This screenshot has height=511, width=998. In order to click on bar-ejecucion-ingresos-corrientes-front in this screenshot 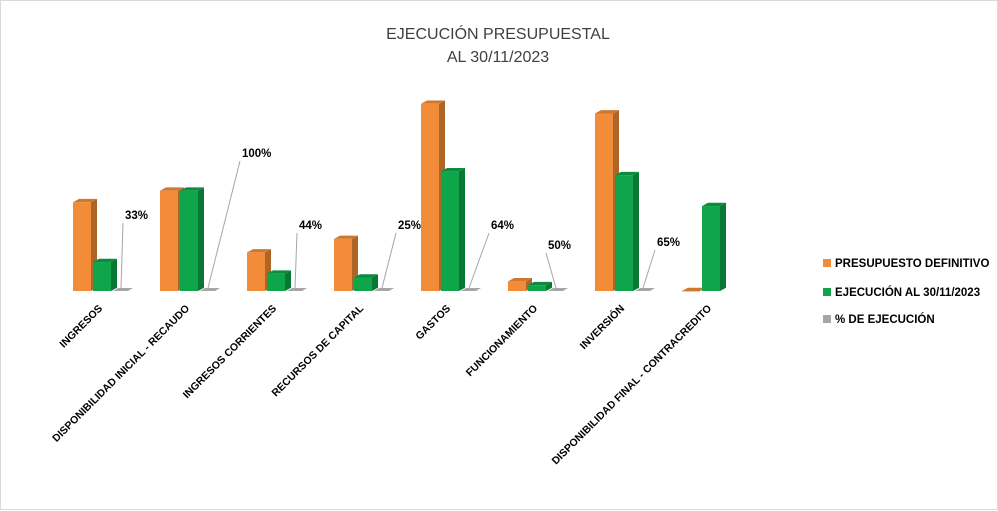, I will do `click(276, 282)`.